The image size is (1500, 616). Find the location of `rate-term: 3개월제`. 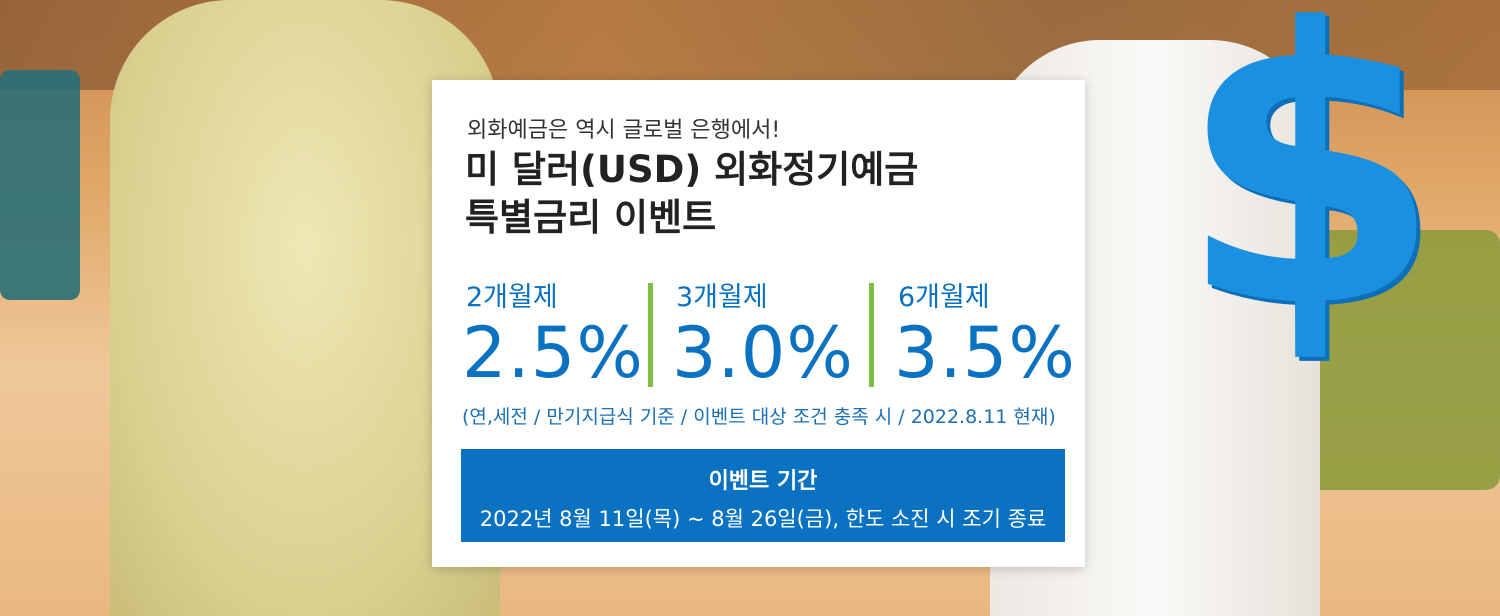

rate-term: 3개월제 is located at coordinates (722, 297).